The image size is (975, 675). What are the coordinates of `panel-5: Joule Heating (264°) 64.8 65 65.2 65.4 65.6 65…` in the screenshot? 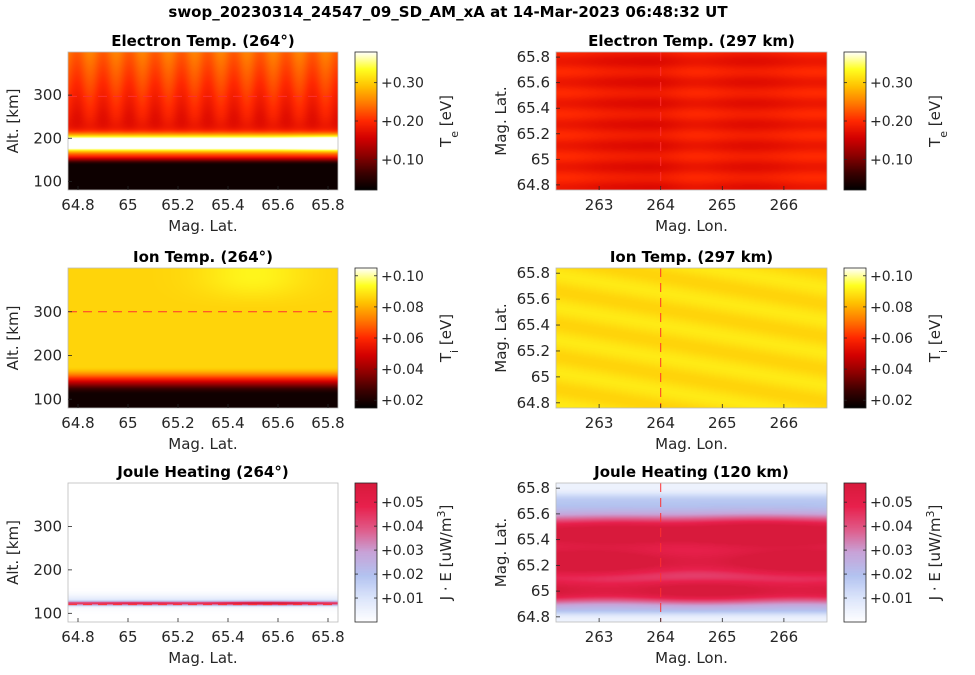 It's located at (229, 565).